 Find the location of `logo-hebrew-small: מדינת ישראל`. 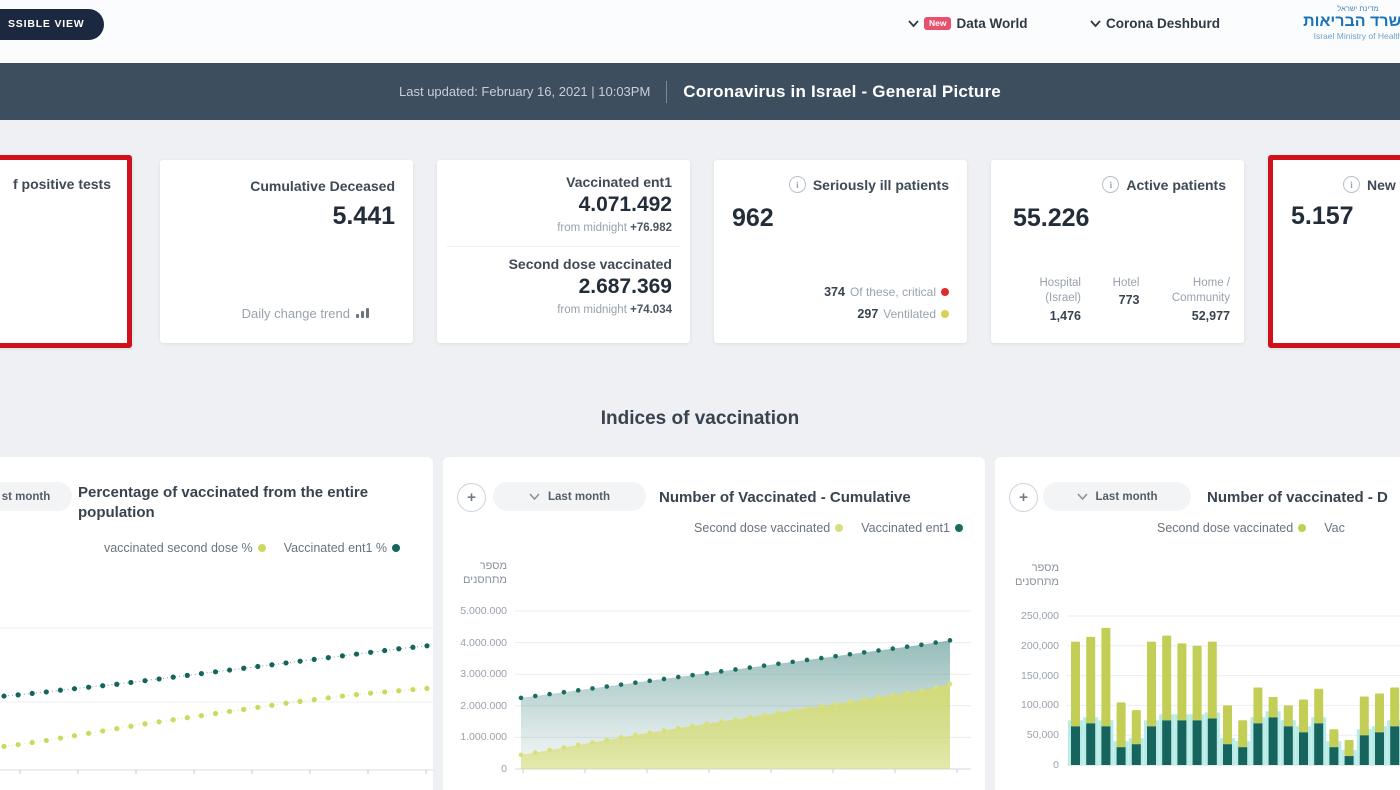

logo-hebrew-small: מדינת ישראל is located at coordinates (1358, 8).